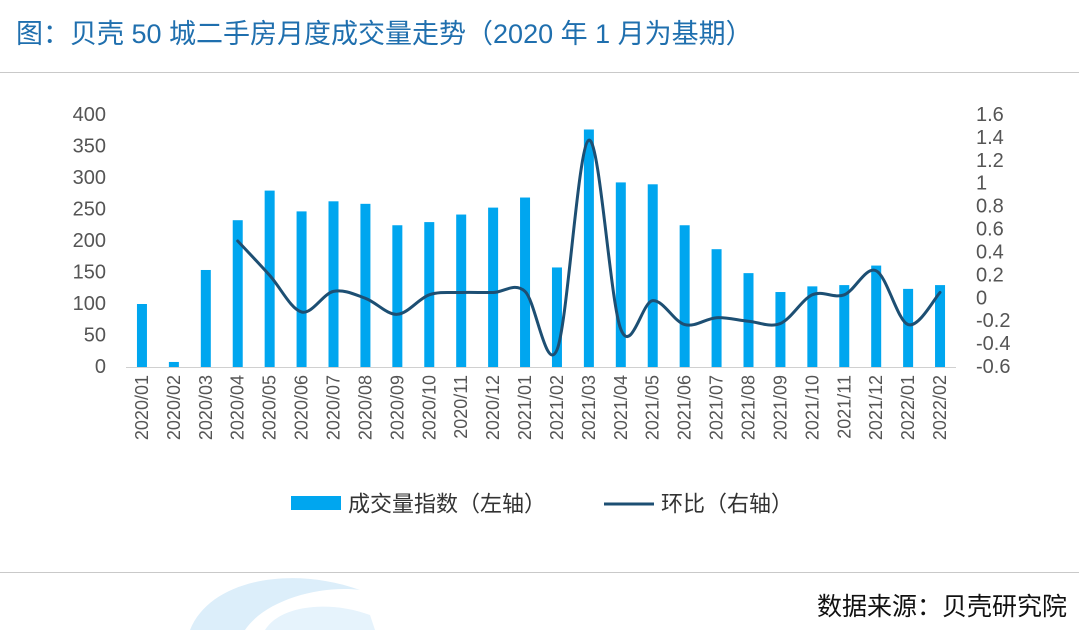 The height and width of the screenshot is (630, 1079). Describe the element at coordinates (685, 407) in the screenshot. I see `x-tick-label: 2021/06` at that location.